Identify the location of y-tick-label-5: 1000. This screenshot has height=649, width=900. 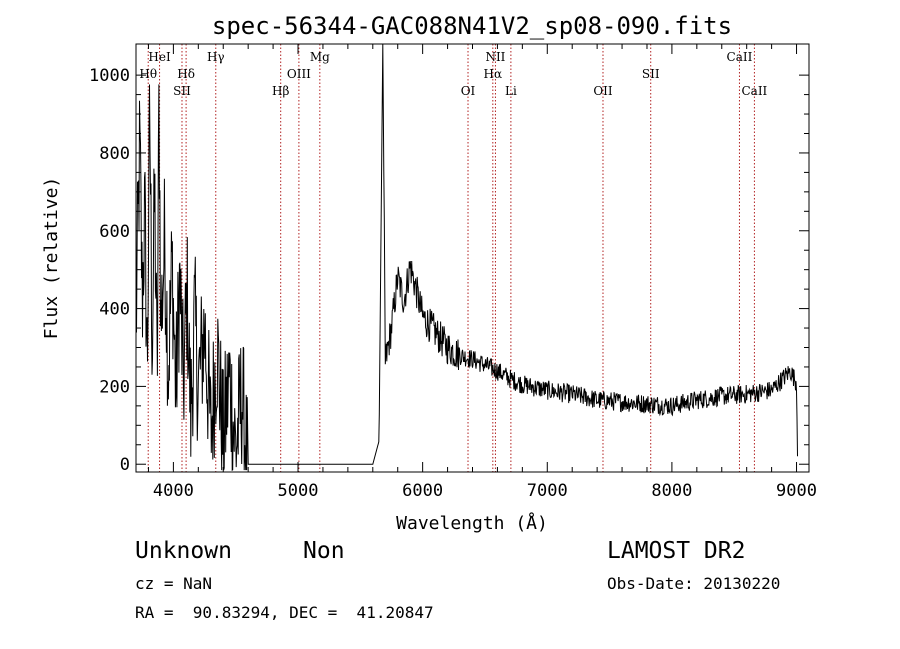
(109, 76).